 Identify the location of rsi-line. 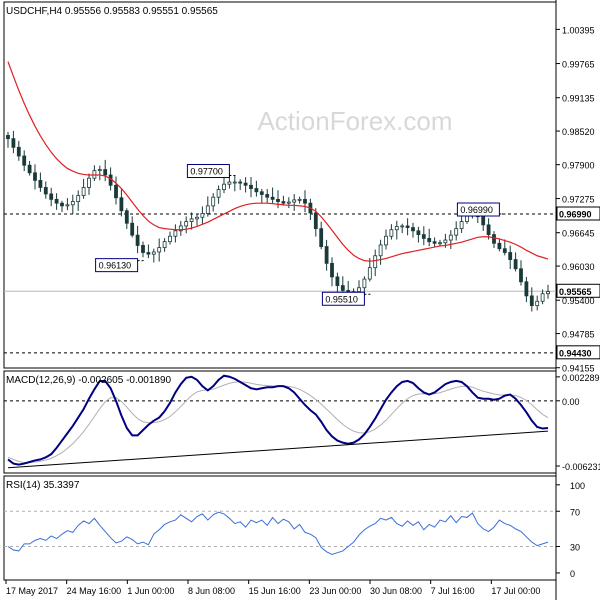
(278, 533).